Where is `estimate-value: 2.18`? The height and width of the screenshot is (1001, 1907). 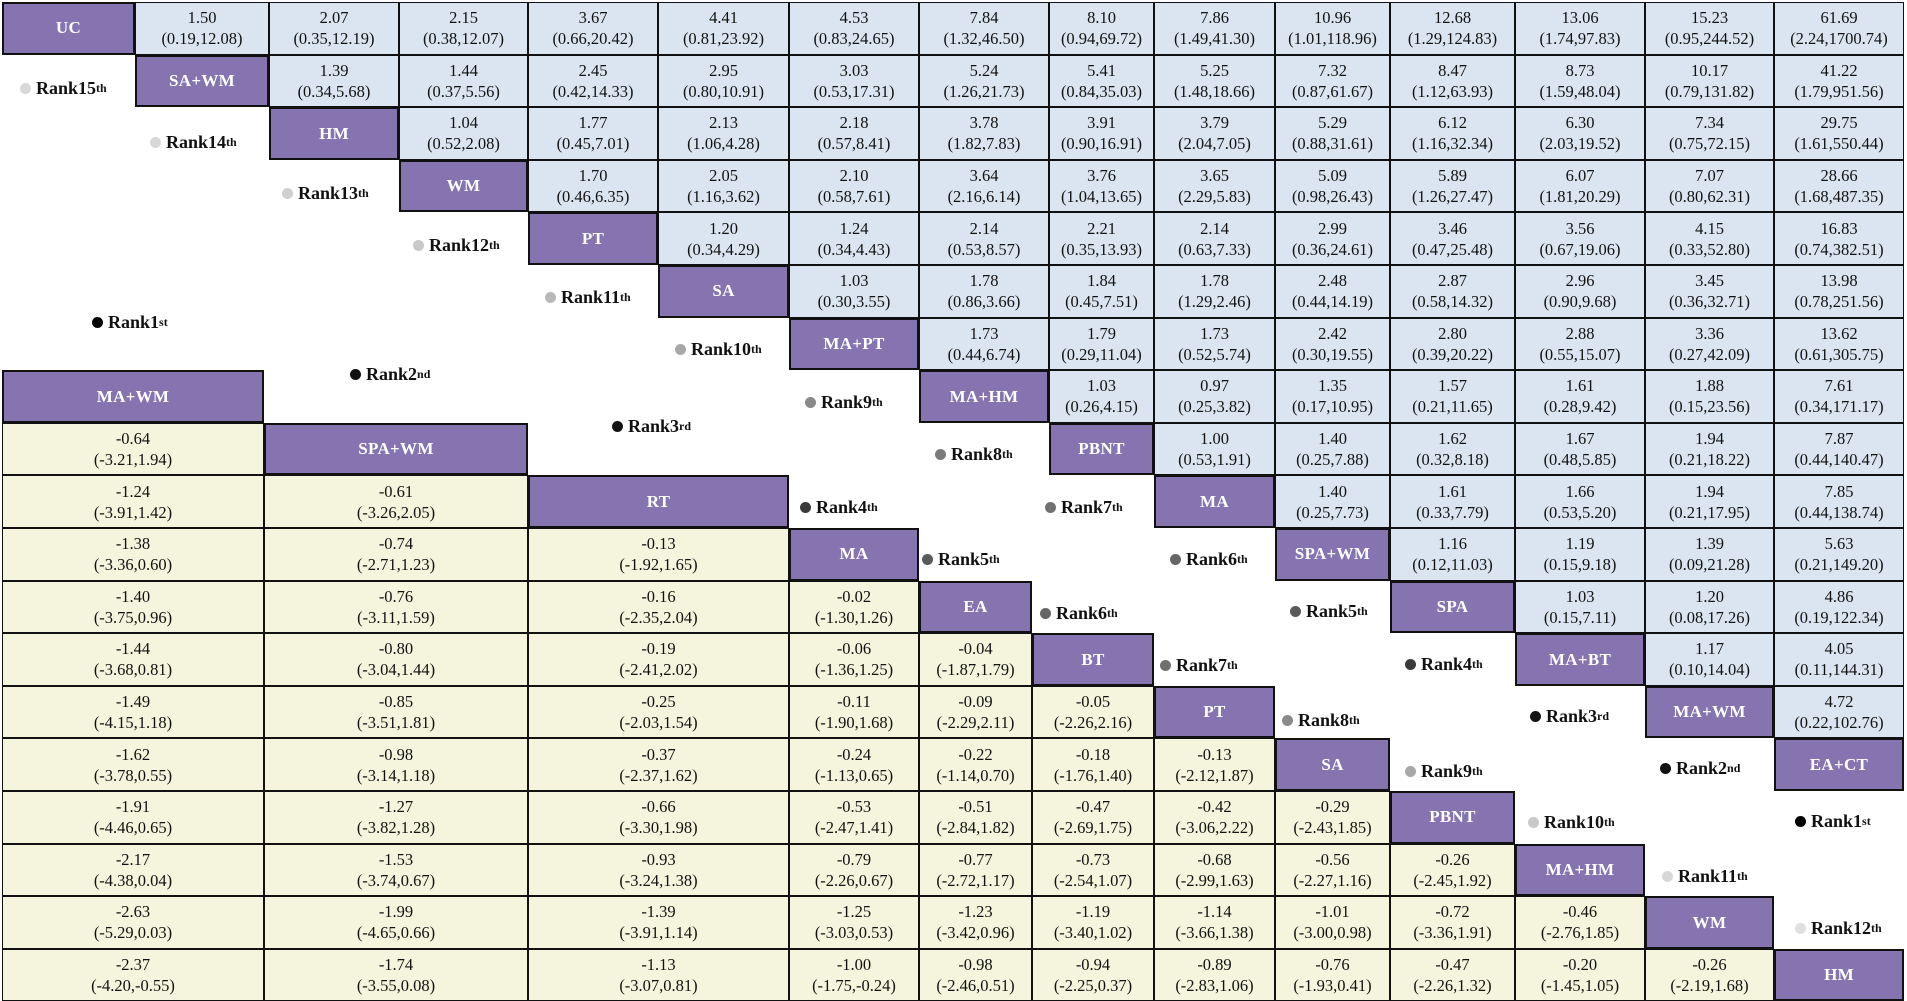 estimate-value: 2.18 is located at coordinates (854, 123).